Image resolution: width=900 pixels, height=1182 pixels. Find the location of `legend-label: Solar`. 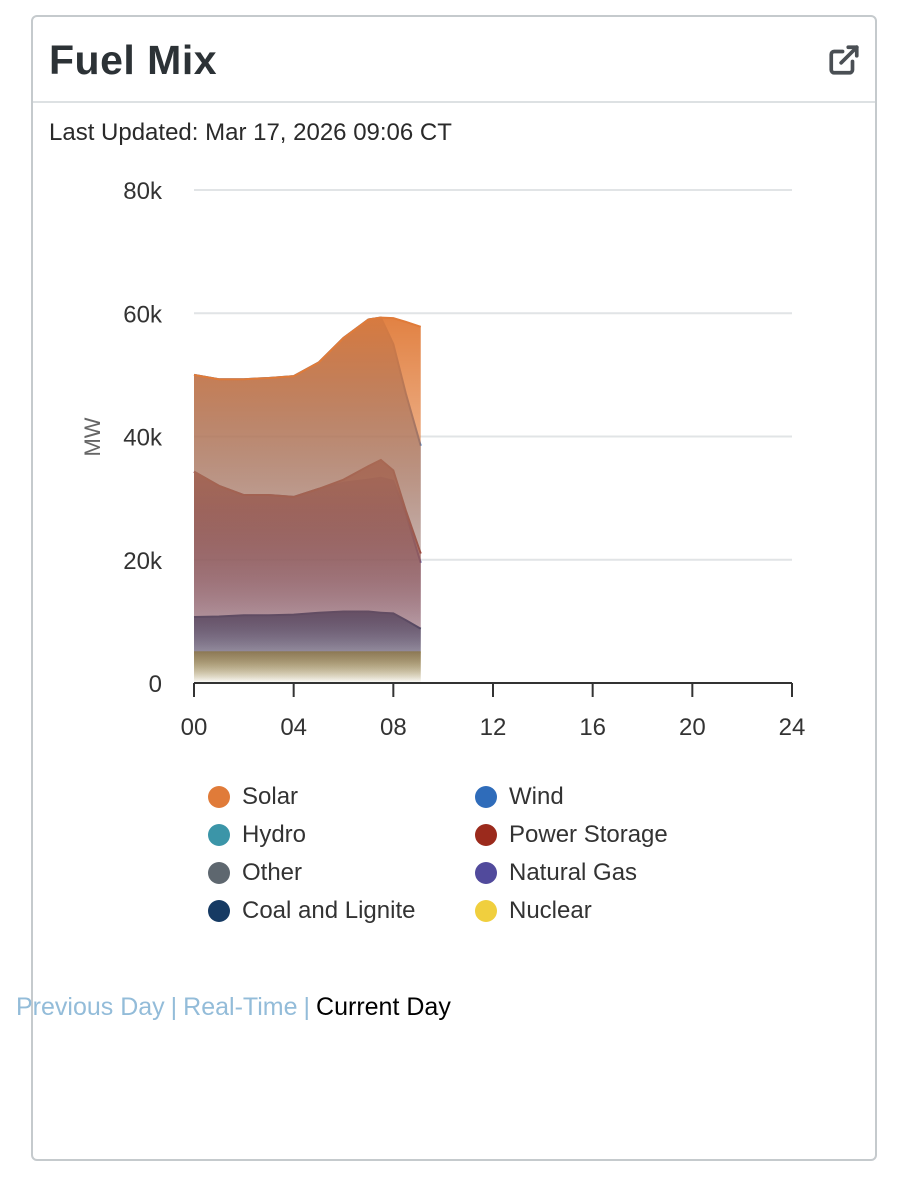

legend-label: Solar is located at coordinates (270, 796).